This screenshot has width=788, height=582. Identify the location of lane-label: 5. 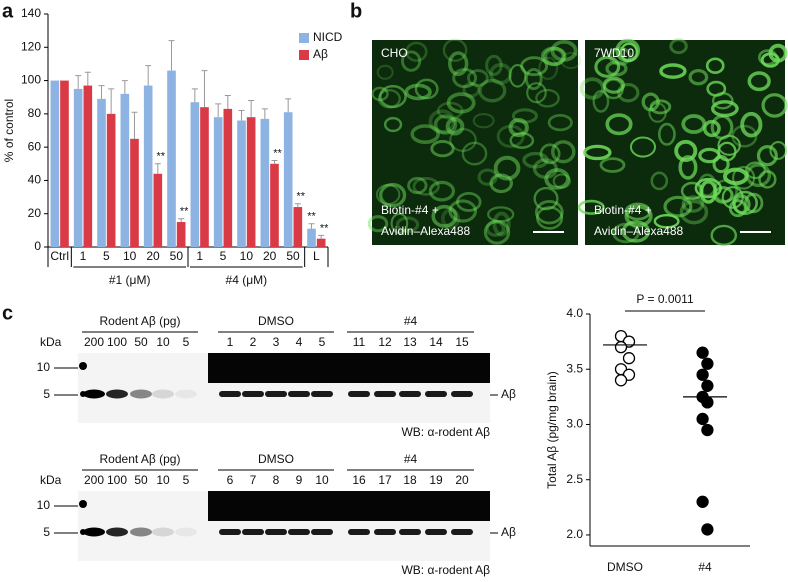
(186, 480).